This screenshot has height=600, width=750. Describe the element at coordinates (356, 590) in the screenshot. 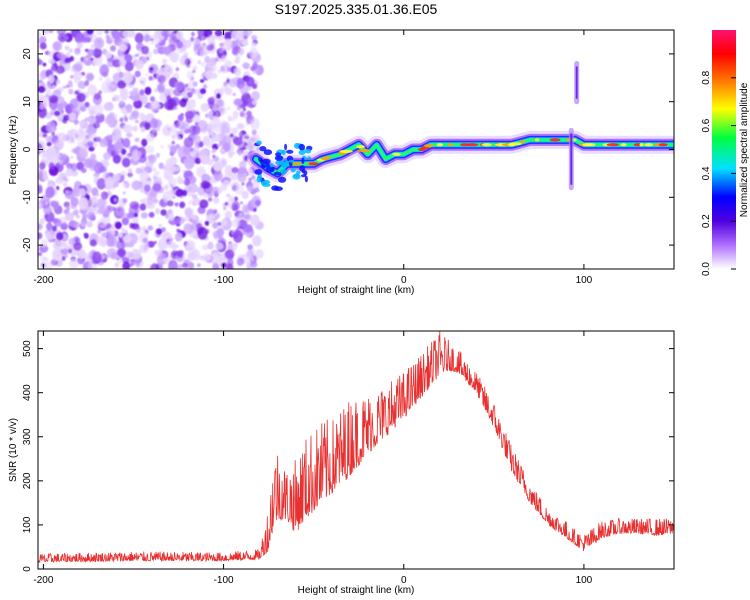

I see `snr-x-axis-label: Height of straight line (km)` at that location.